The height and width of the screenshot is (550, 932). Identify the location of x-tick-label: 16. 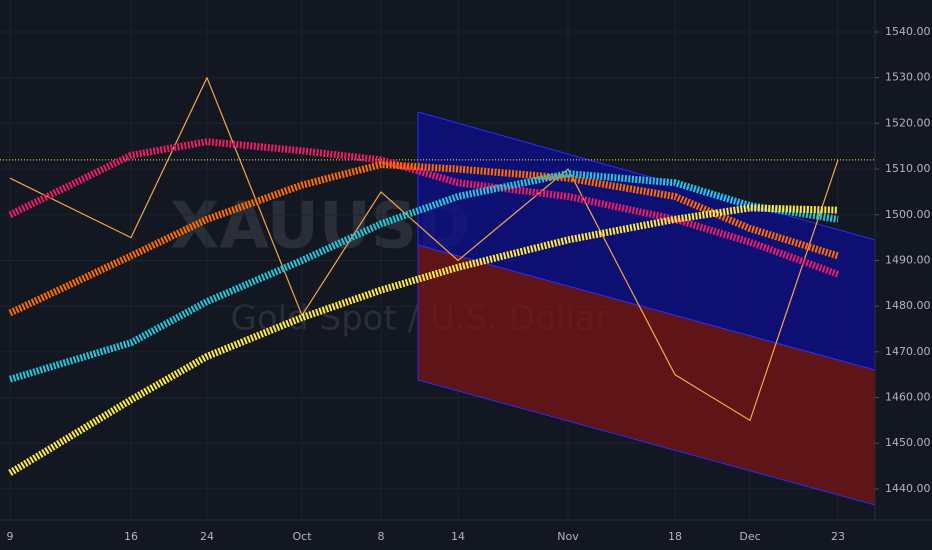
(131, 536).